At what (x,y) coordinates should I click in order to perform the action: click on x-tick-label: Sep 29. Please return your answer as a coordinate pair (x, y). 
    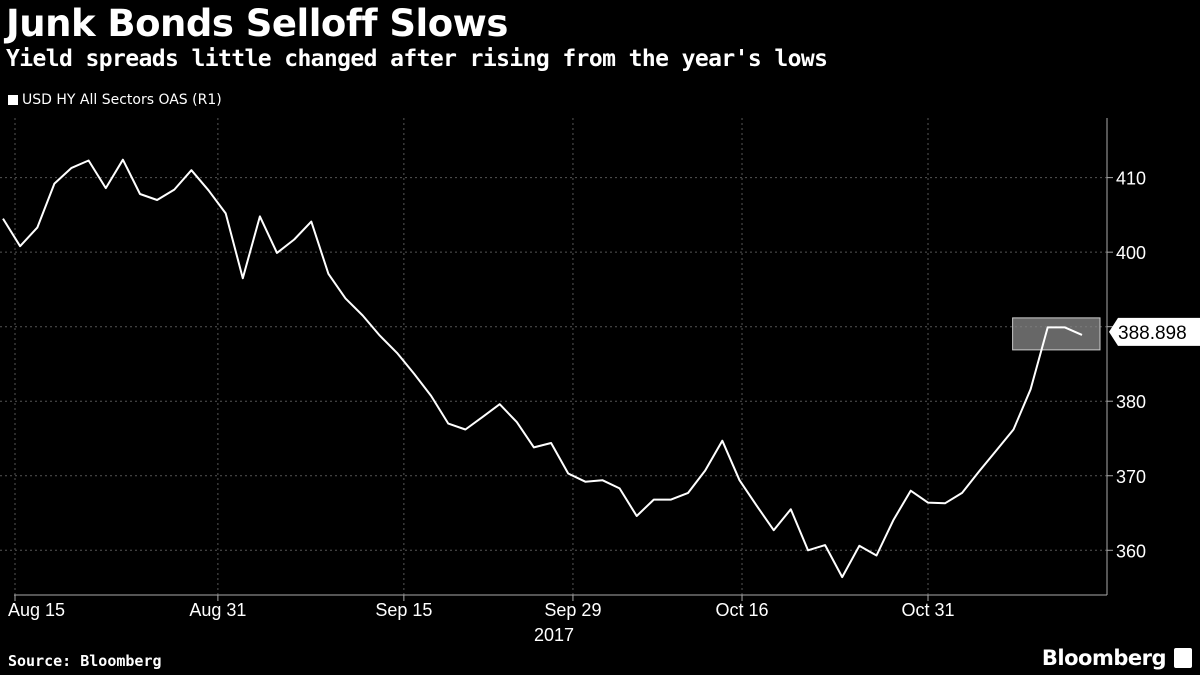
    Looking at the image, I should click on (572, 610).